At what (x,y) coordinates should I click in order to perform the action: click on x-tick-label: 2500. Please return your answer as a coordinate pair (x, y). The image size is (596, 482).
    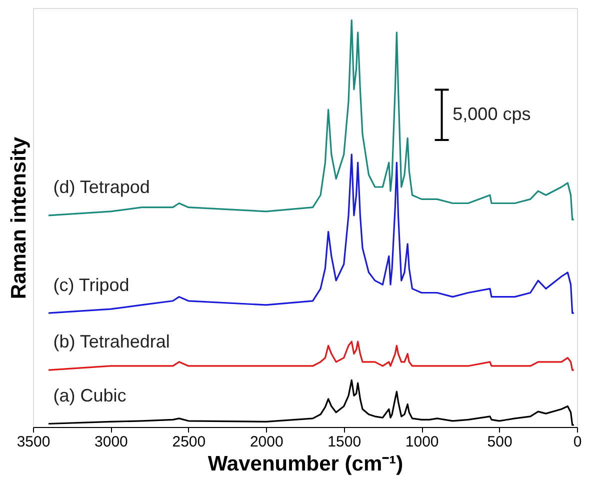
    Looking at the image, I should click on (189, 442).